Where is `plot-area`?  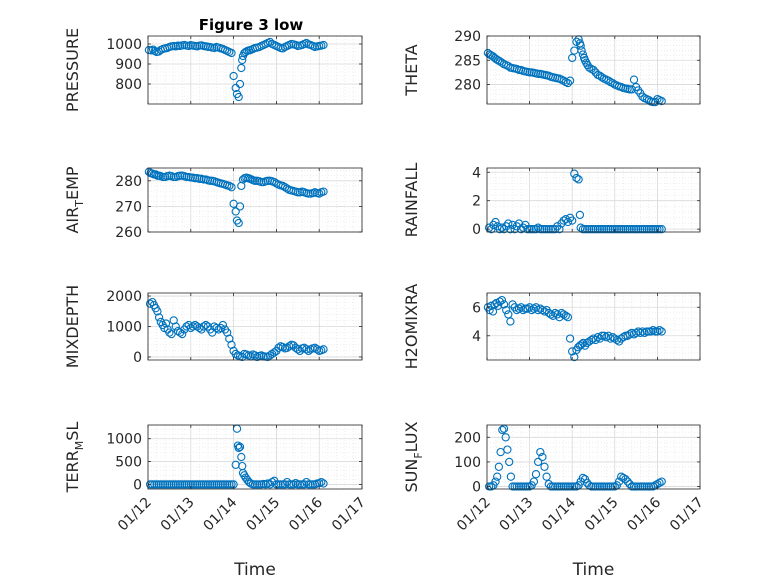
plot-area is located at coordinates (255, 457).